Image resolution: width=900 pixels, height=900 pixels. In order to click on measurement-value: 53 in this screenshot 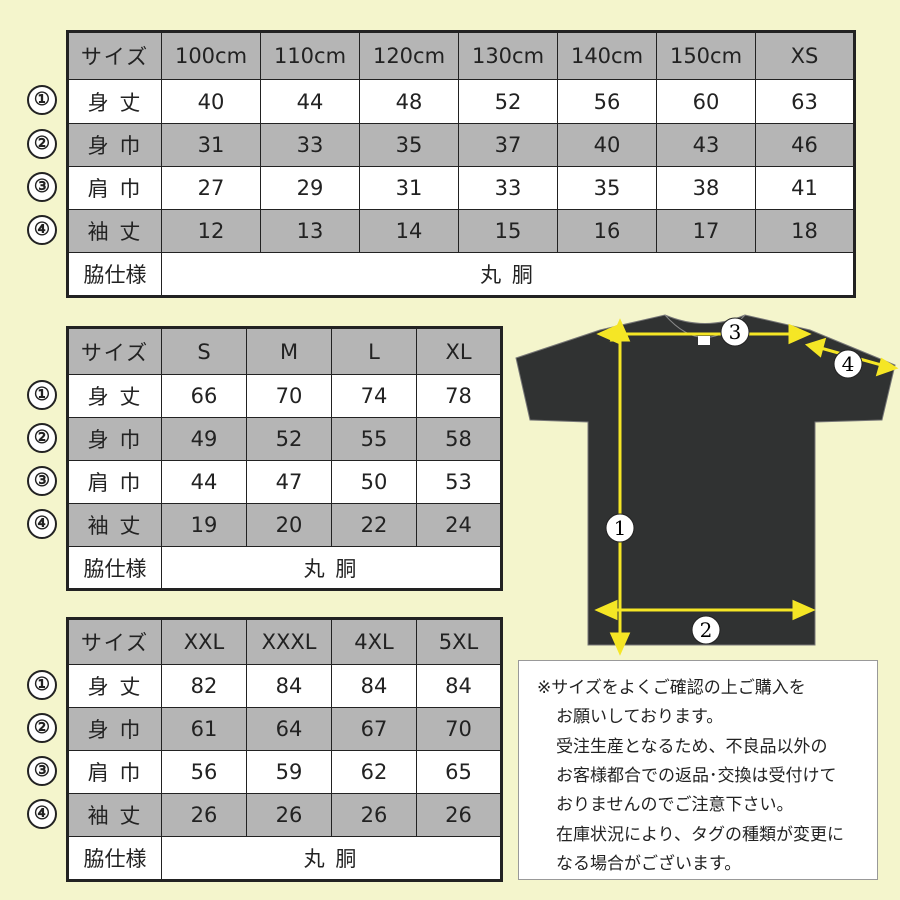, I will do `click(459, 482)`.